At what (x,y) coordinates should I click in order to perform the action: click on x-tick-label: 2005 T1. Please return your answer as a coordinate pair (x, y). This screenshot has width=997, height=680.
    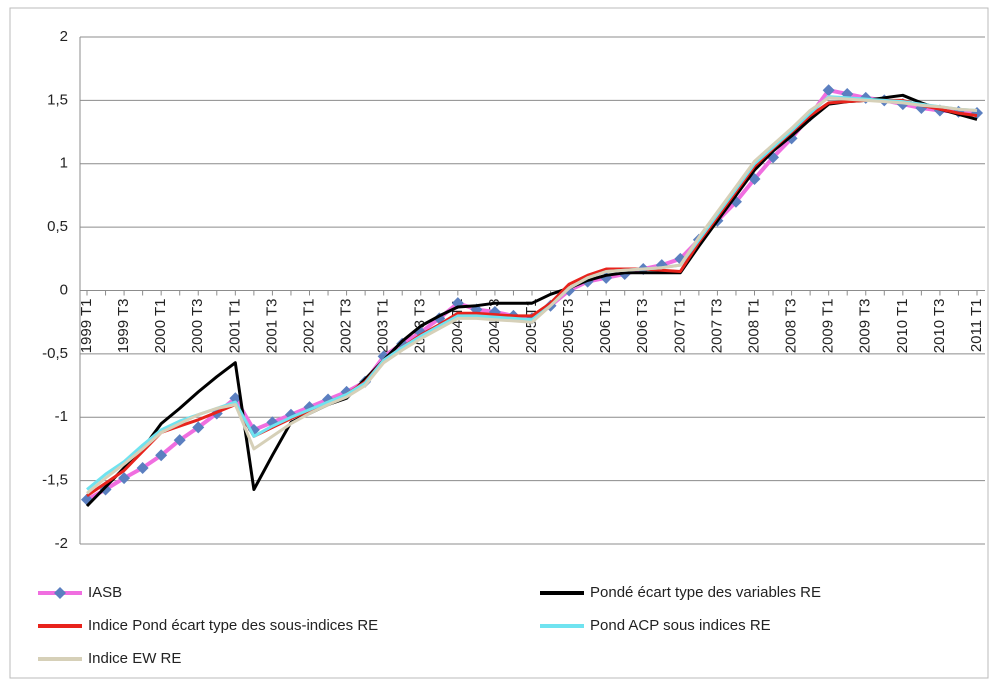
    Looking at the image, I should click on (531, 326).